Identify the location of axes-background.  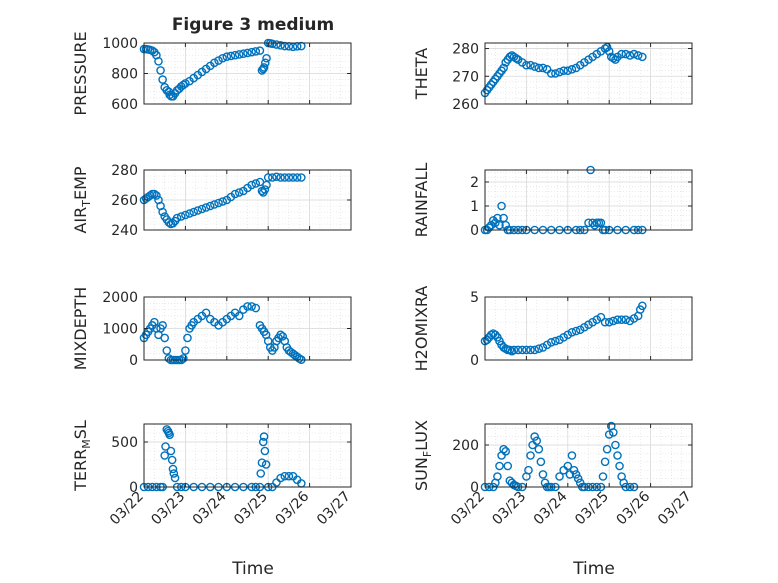
(588, 455).